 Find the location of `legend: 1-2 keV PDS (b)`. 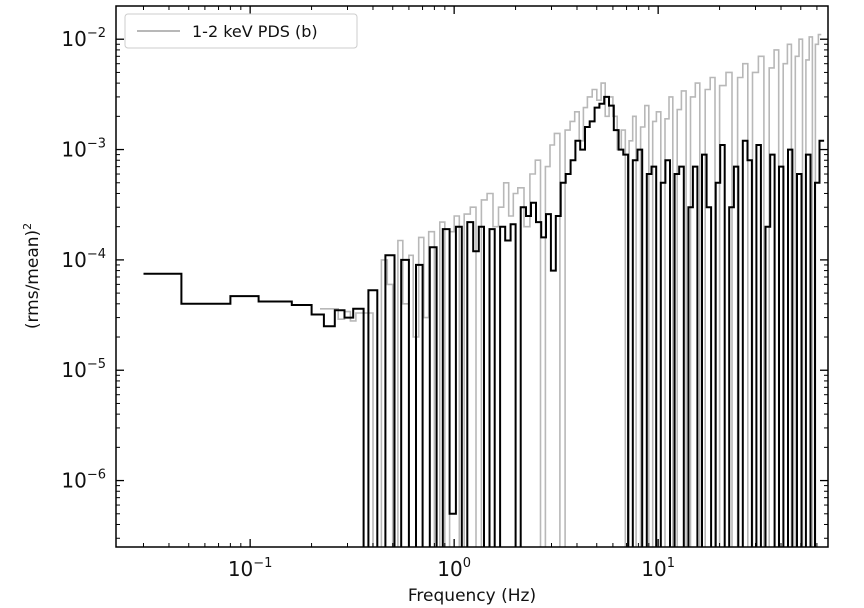

legend: 1-2 keV PDS (b) is located at coordinates (241, 31).